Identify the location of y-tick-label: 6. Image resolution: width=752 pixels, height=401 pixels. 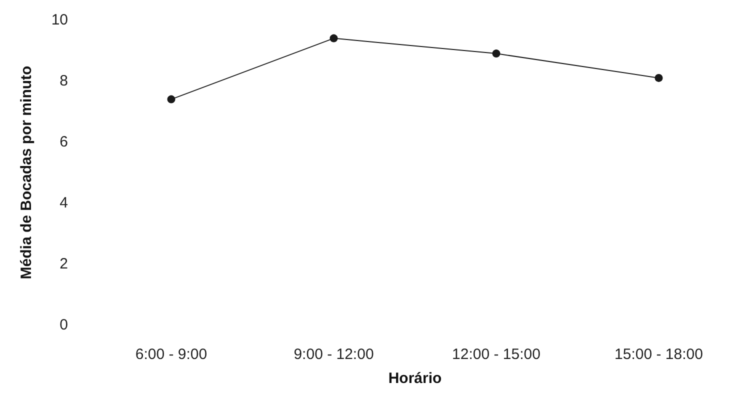
(64, 142).